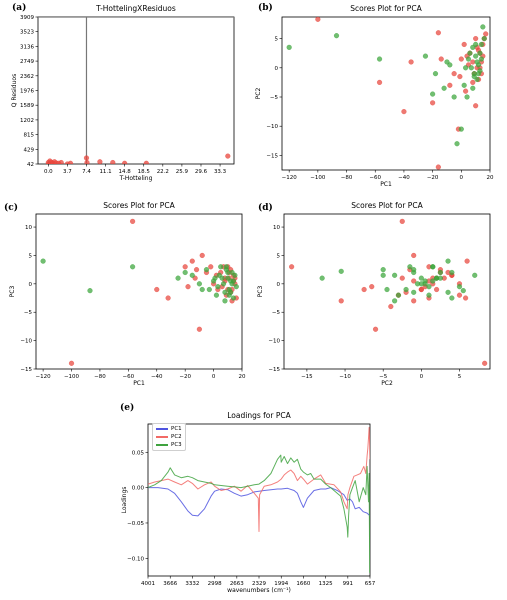 This screenshot has width=507, height=600. What do you see at coordinates (163, 172) in the screenshot?
I see `chart-a-xtick-label: 22.2` at bounding box center [163, 172].